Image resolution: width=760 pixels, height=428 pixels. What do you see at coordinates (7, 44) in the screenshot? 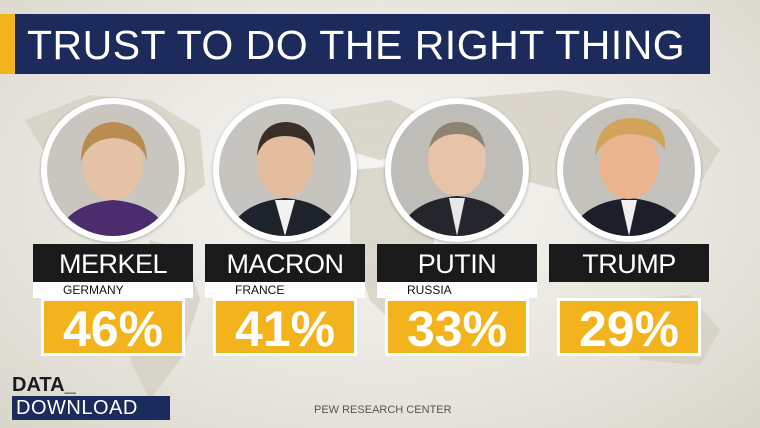
I see `title-accent-bar` at bounding box center [7, 44].